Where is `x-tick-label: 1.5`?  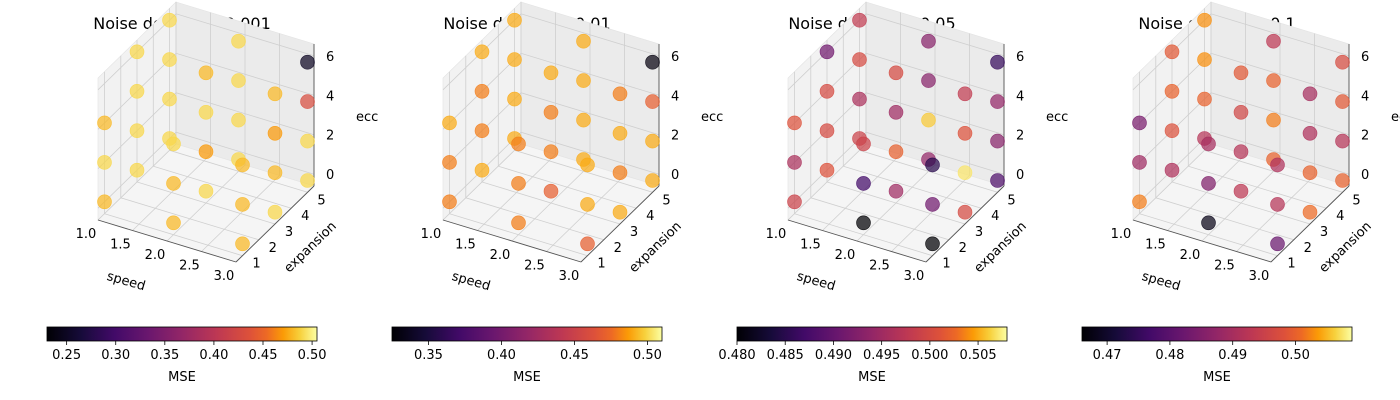 x-tick-label: 1.5 is located at coordinates (465, 245).